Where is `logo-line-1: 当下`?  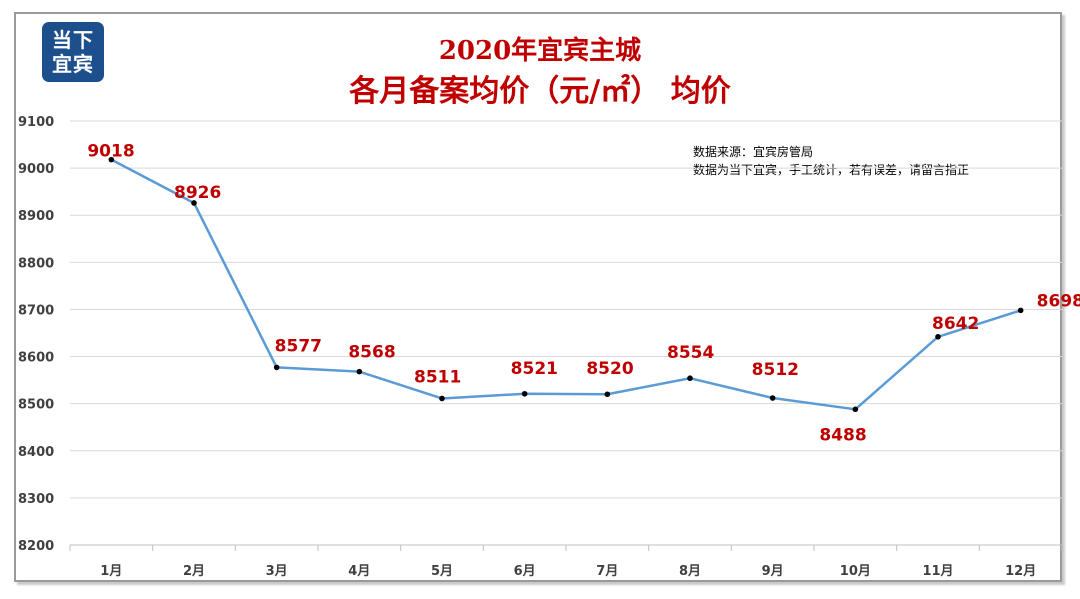
logo-line-1: 当下 is located at coordinates (73, 40).